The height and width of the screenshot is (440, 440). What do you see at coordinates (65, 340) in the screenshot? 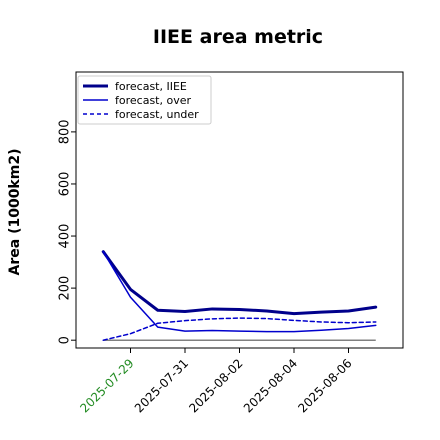
I see `y-tick-label: 0` at bounding box center [65, 340].